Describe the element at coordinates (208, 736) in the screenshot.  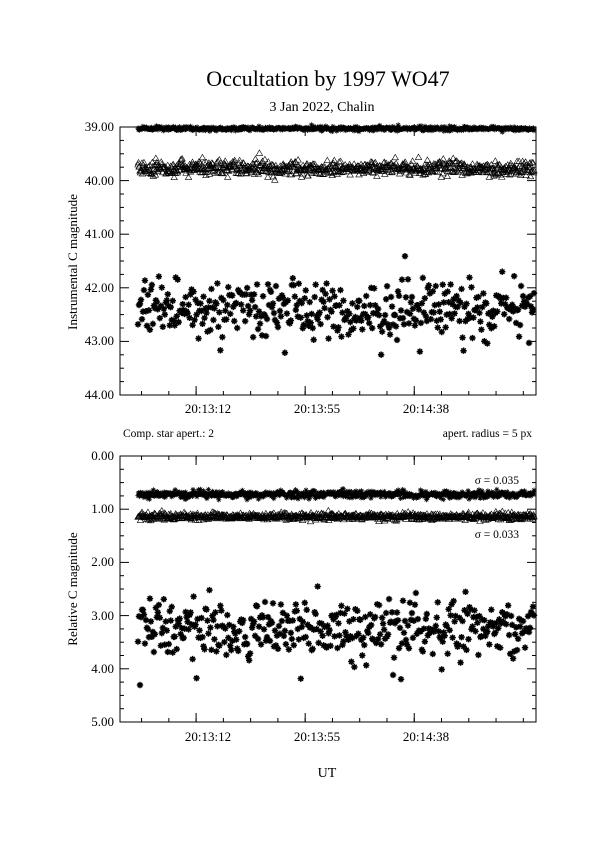
I see `bottom-xtick-0: 20:13:12` at that location.